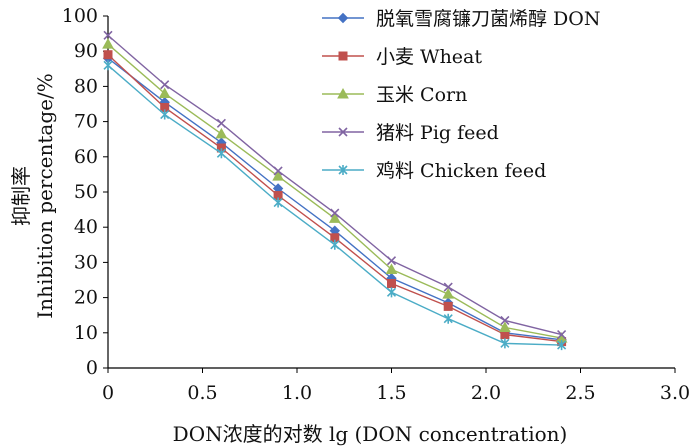  I want to click on x-tick-label: 3.0, so click(675, 393).